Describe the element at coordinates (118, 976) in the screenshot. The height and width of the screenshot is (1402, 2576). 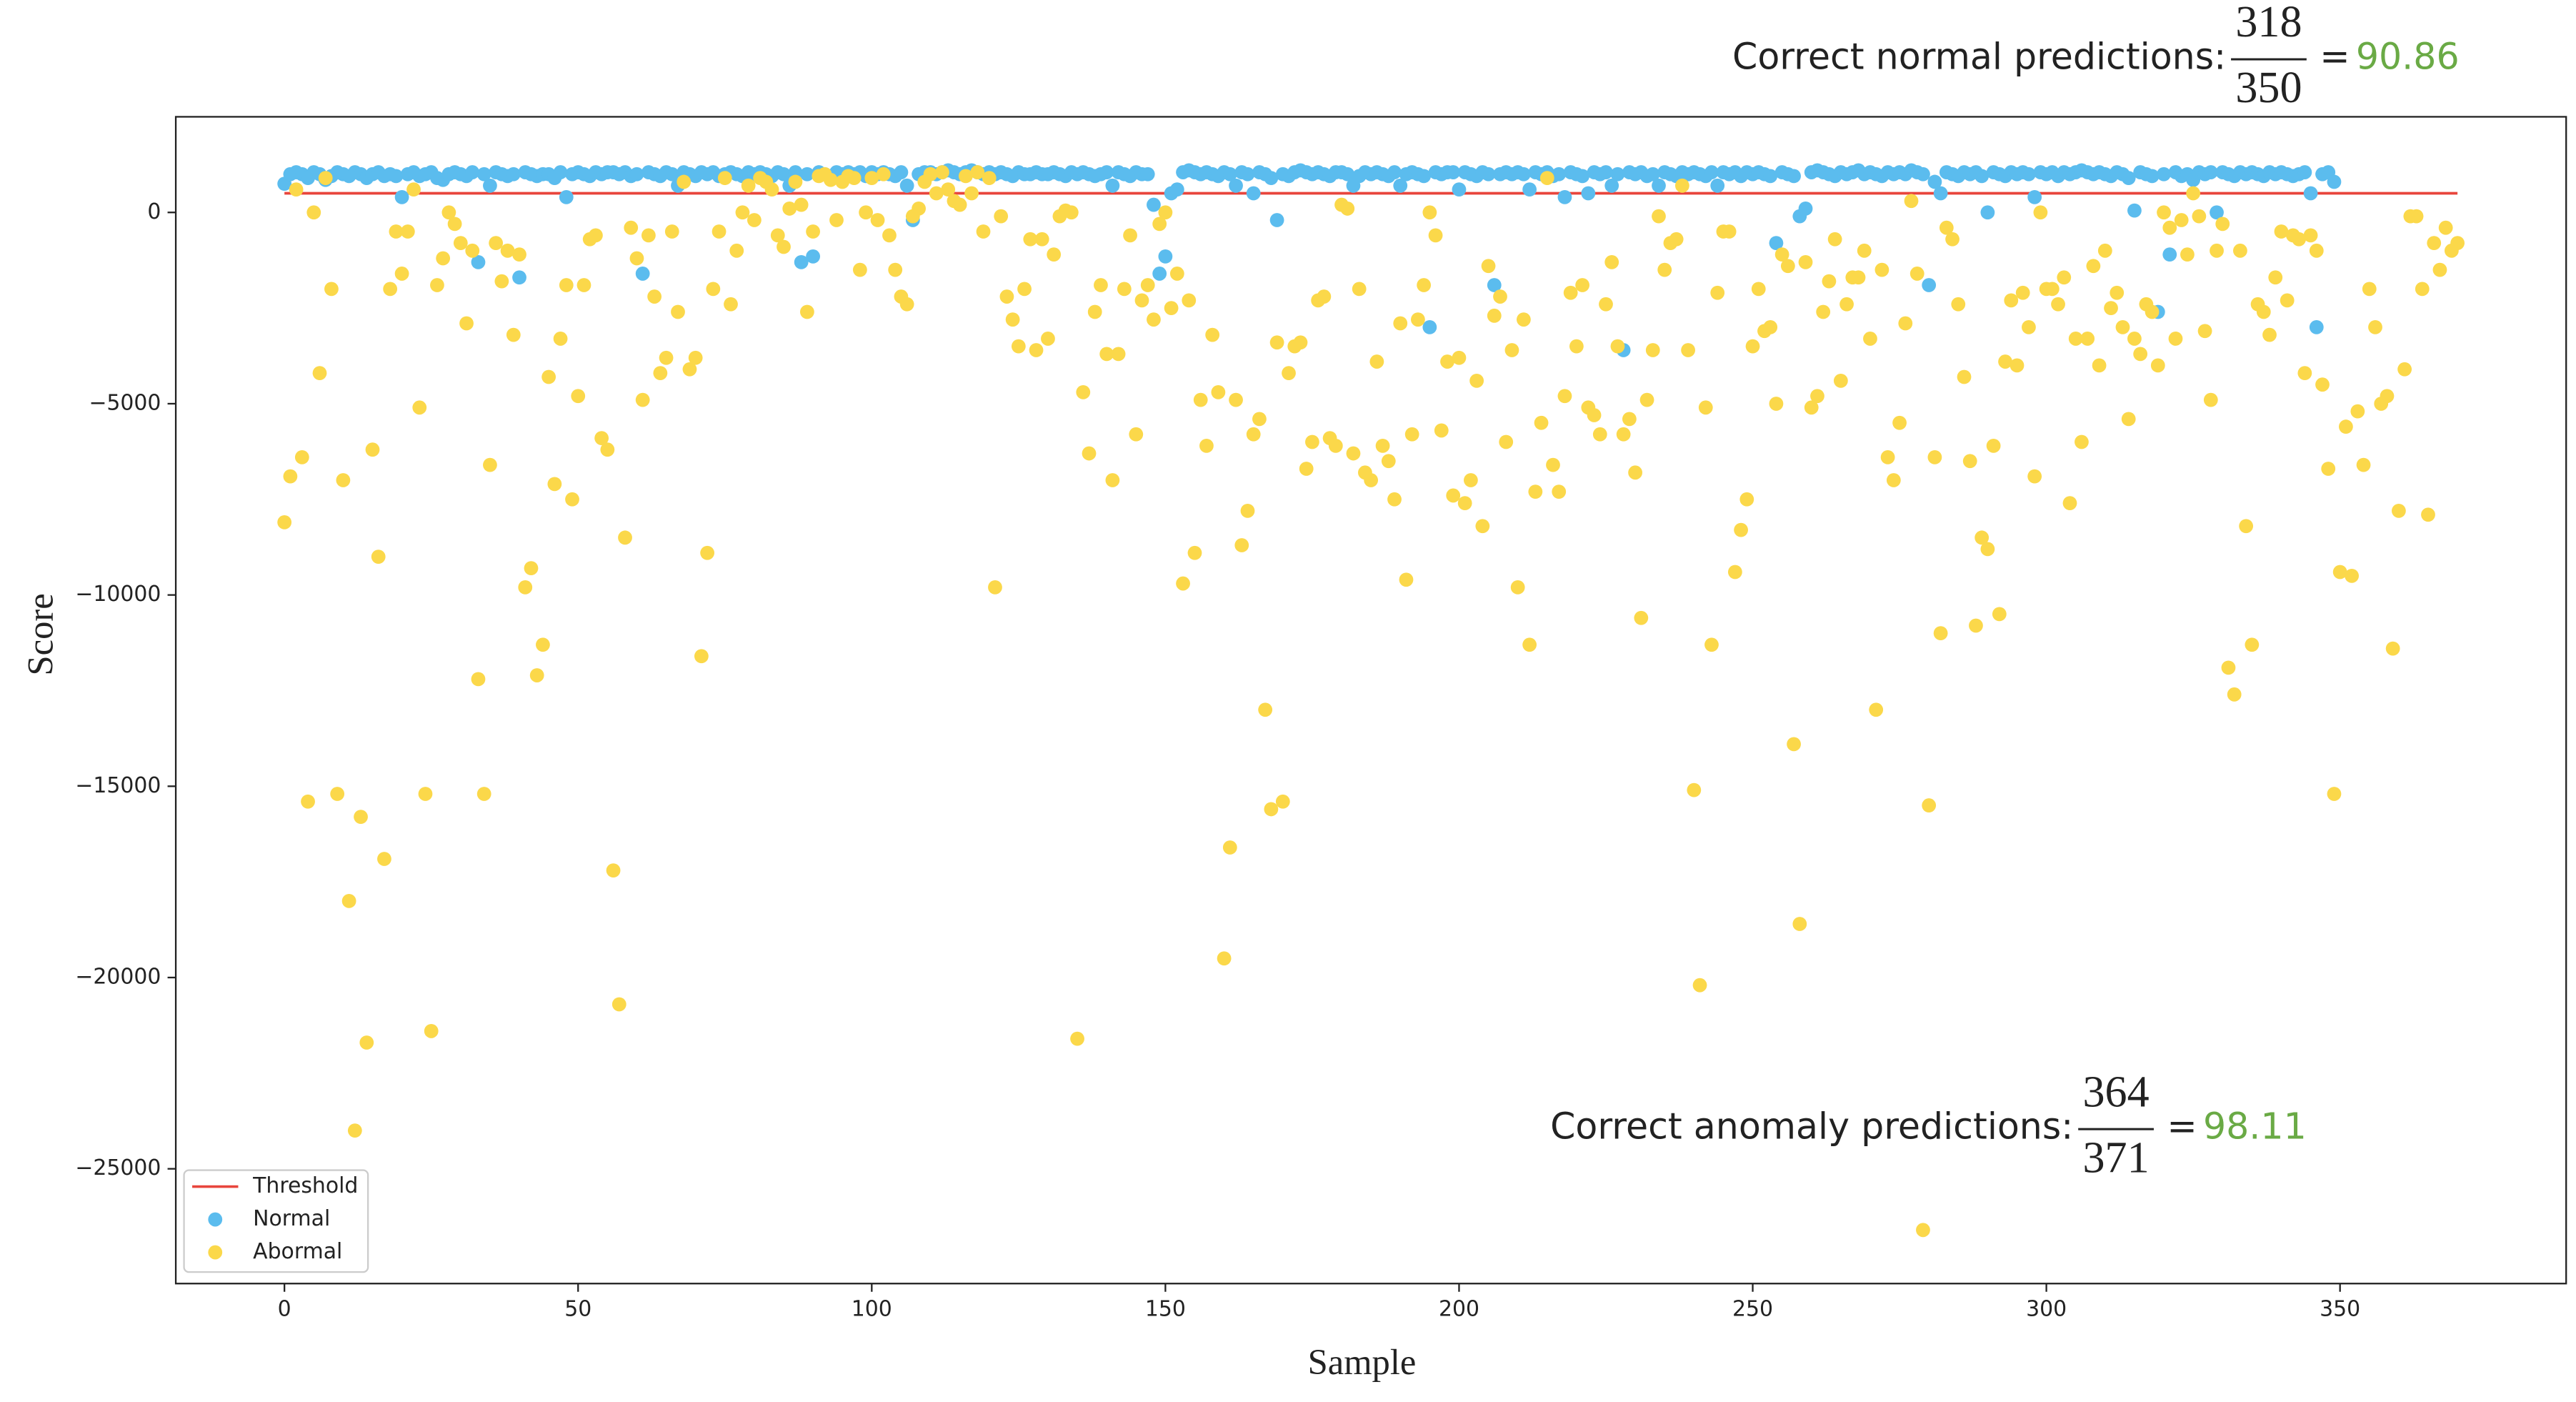
I see `y-tick-label: −20000` at that location.